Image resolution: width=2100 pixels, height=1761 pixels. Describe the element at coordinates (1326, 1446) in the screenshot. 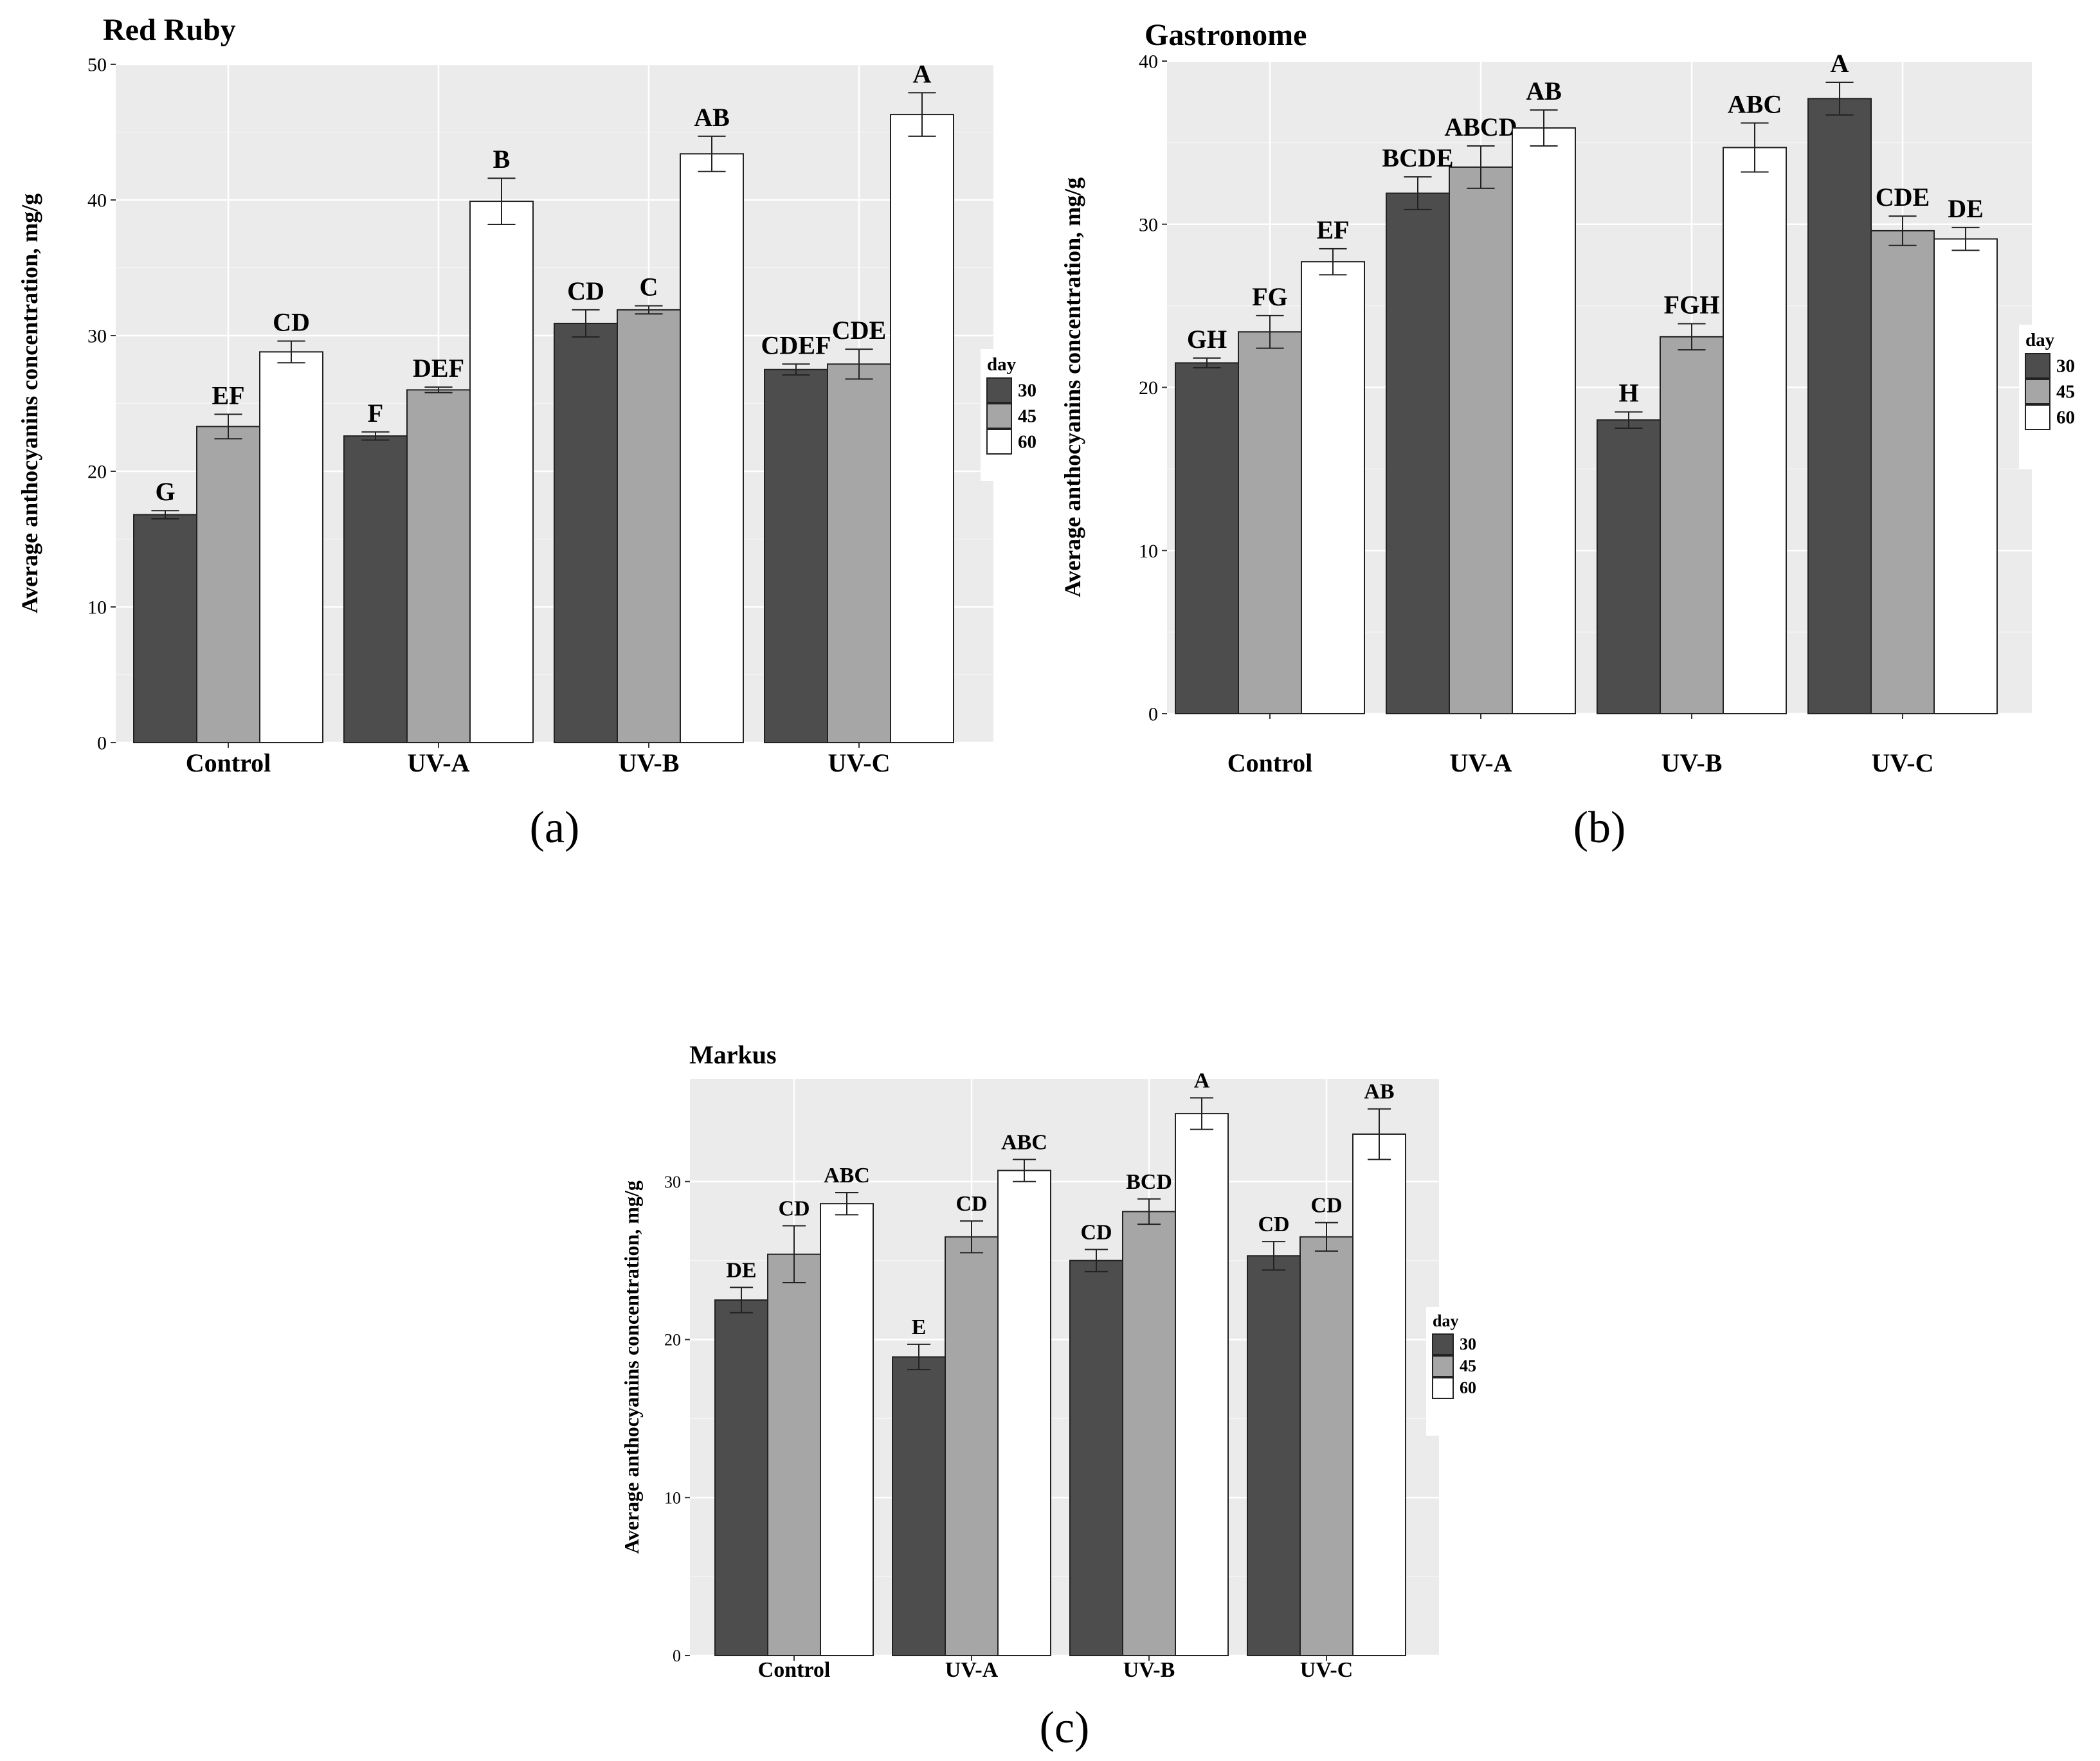

I see `bar-uv-c-day45` at that location.